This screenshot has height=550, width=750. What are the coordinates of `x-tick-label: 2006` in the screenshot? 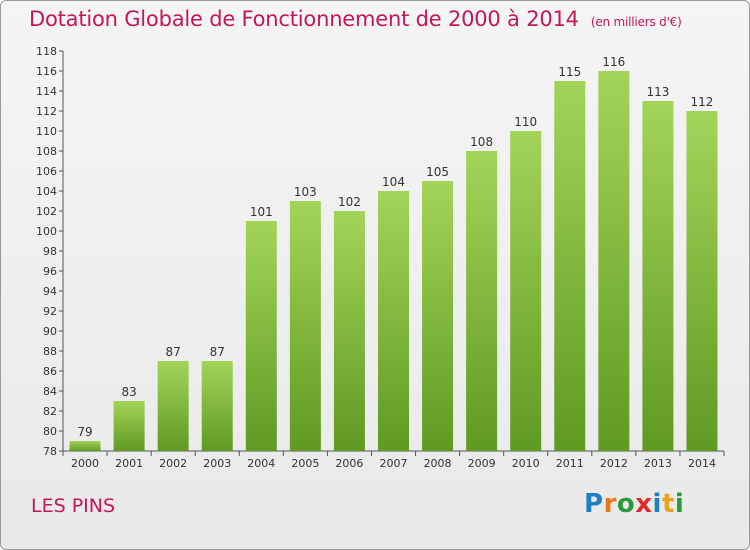 It's located at (349, 463).